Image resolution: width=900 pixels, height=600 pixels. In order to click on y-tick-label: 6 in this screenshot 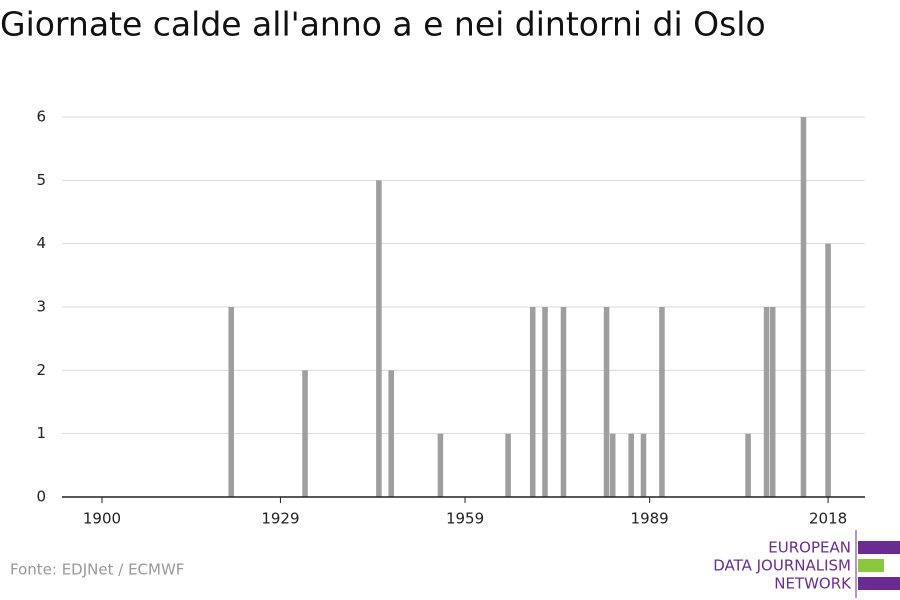, I will do `click(41, 117)`.